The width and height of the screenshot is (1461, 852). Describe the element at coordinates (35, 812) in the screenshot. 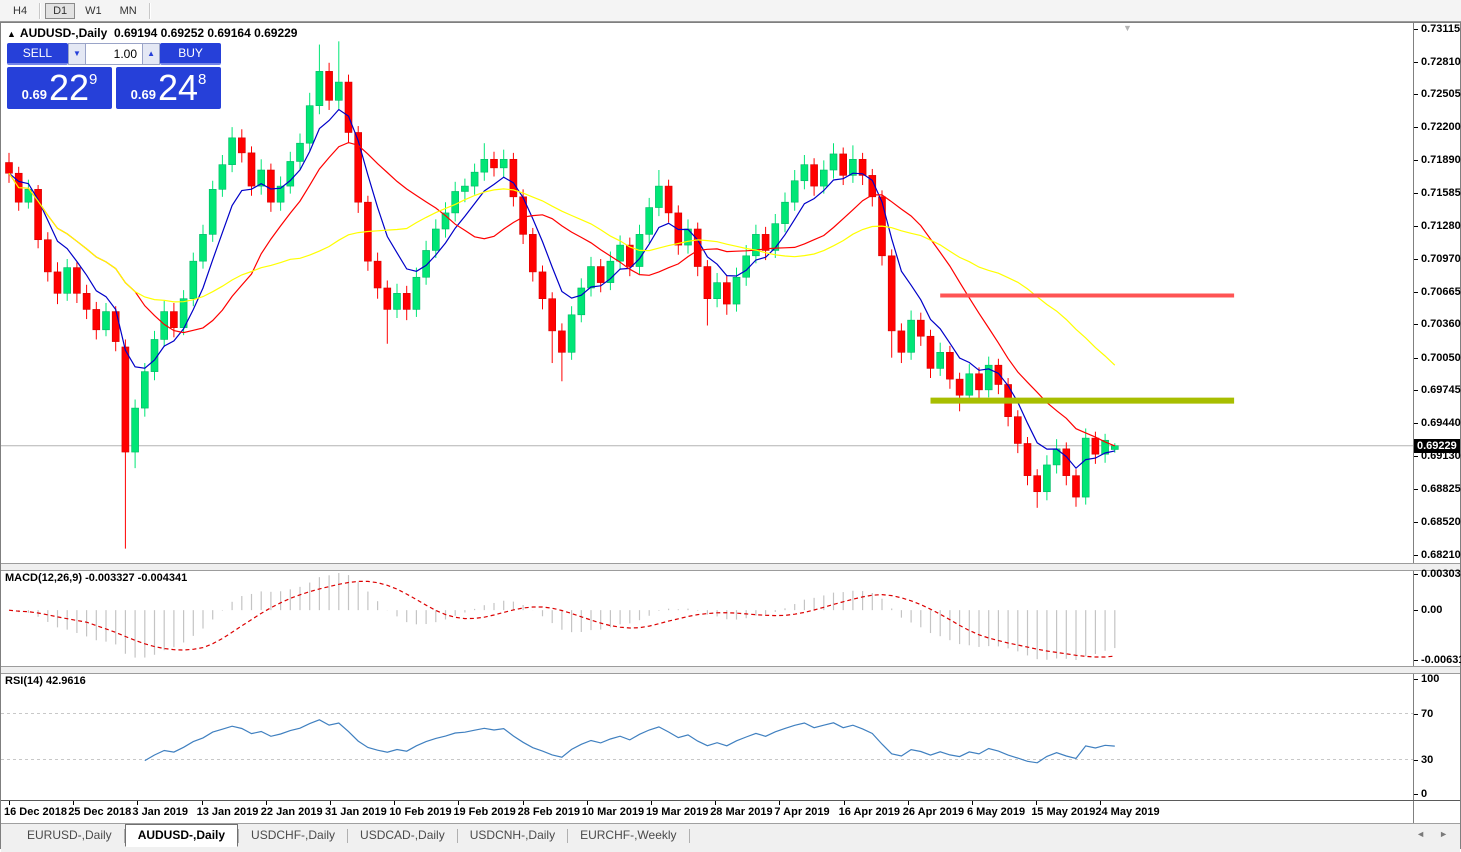

I see `date-label: 16 Dec 2018` at that location.